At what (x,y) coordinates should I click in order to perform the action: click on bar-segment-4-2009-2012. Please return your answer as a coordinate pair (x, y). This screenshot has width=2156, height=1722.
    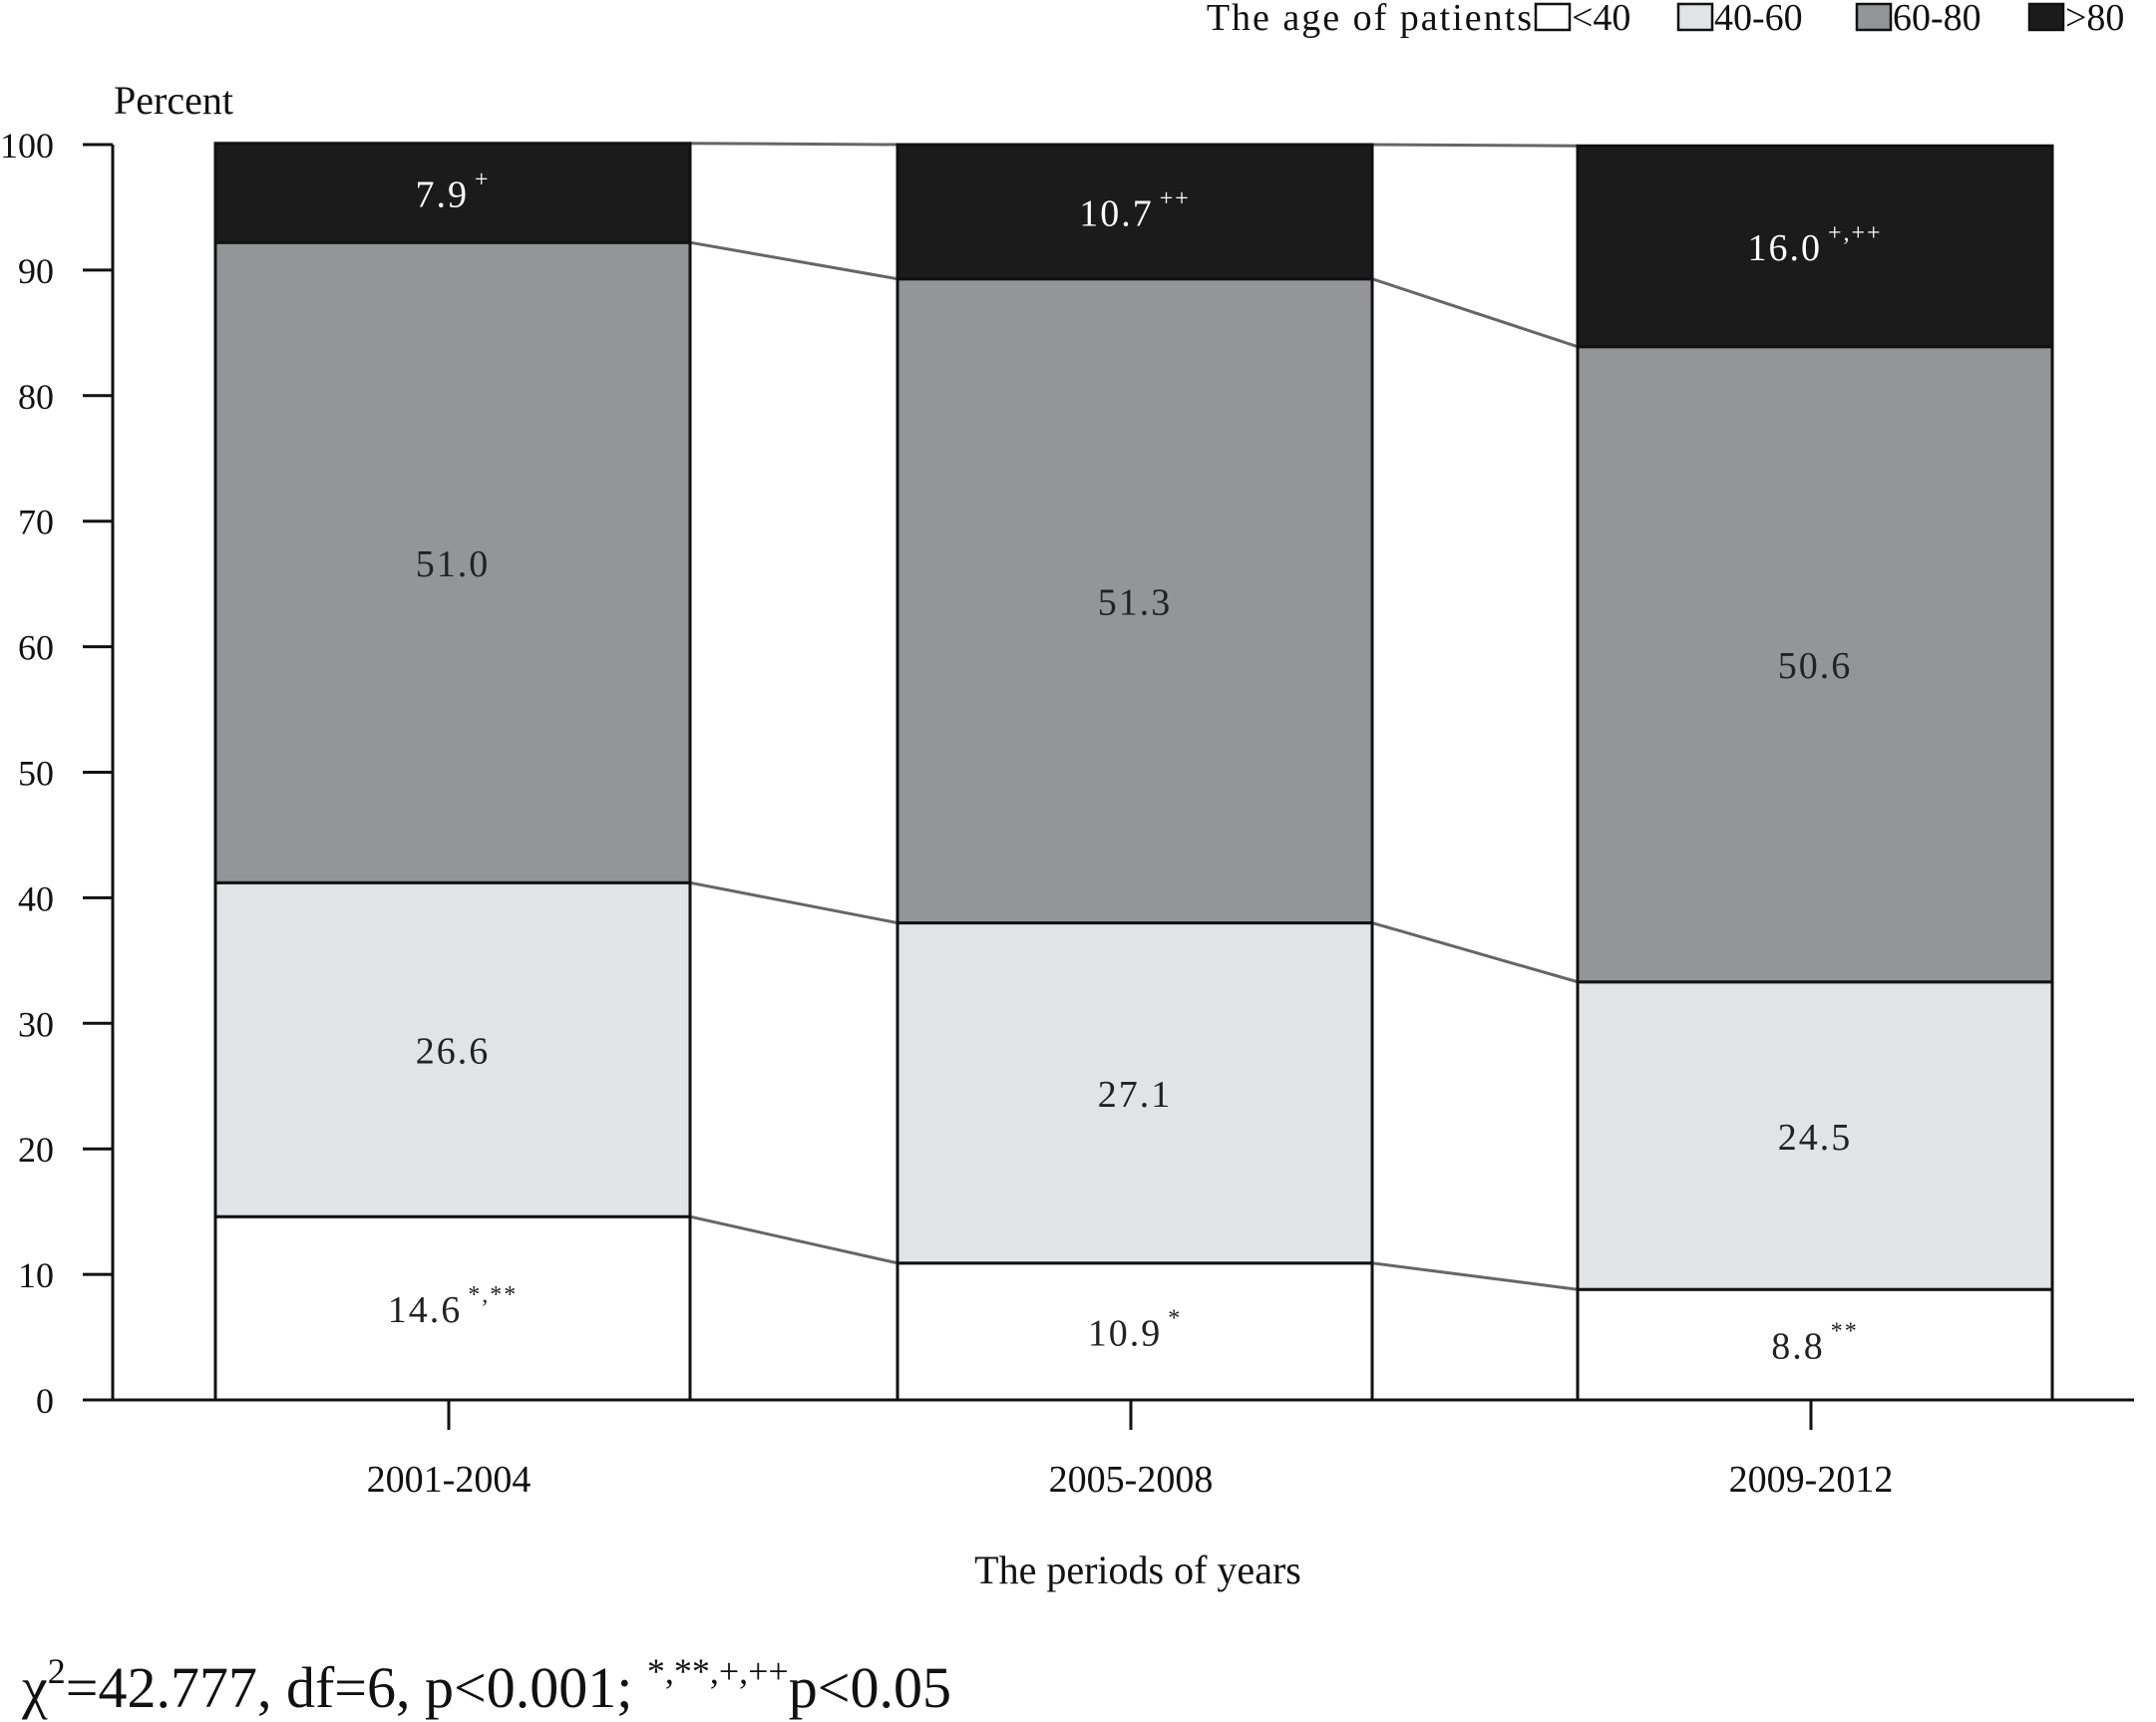
    Looking at the image, I should click on (1815, 247).